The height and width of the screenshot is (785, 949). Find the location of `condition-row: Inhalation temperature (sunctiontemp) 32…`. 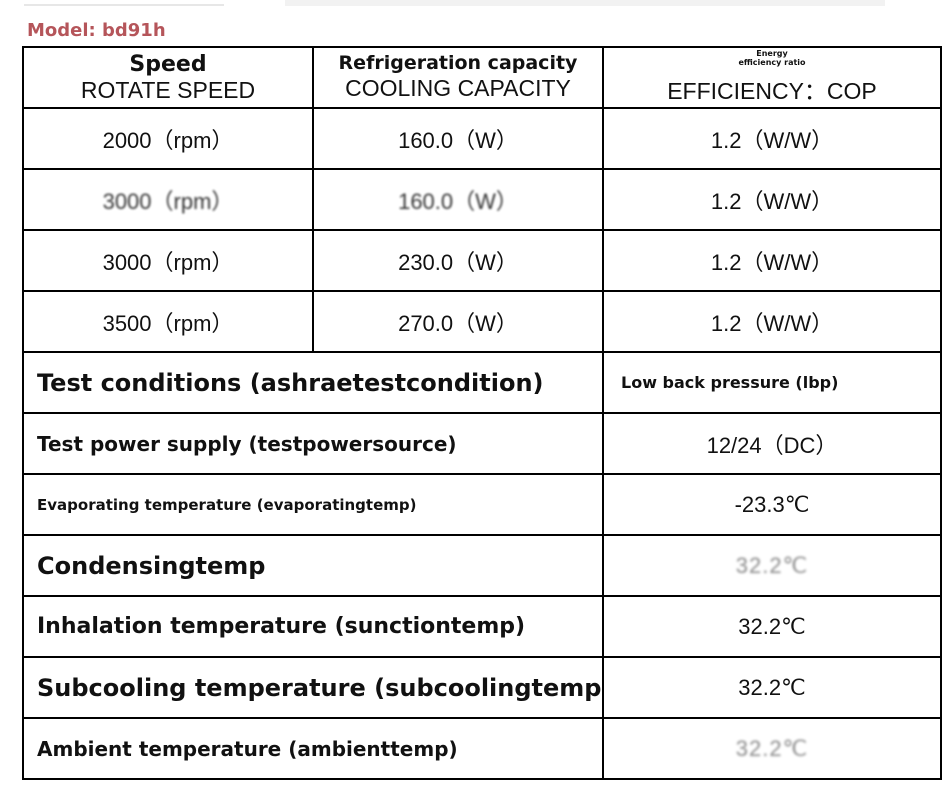

condition-row: Inhalation temperature (sunctiontemp) 32… is located at coordinates (483, 627).